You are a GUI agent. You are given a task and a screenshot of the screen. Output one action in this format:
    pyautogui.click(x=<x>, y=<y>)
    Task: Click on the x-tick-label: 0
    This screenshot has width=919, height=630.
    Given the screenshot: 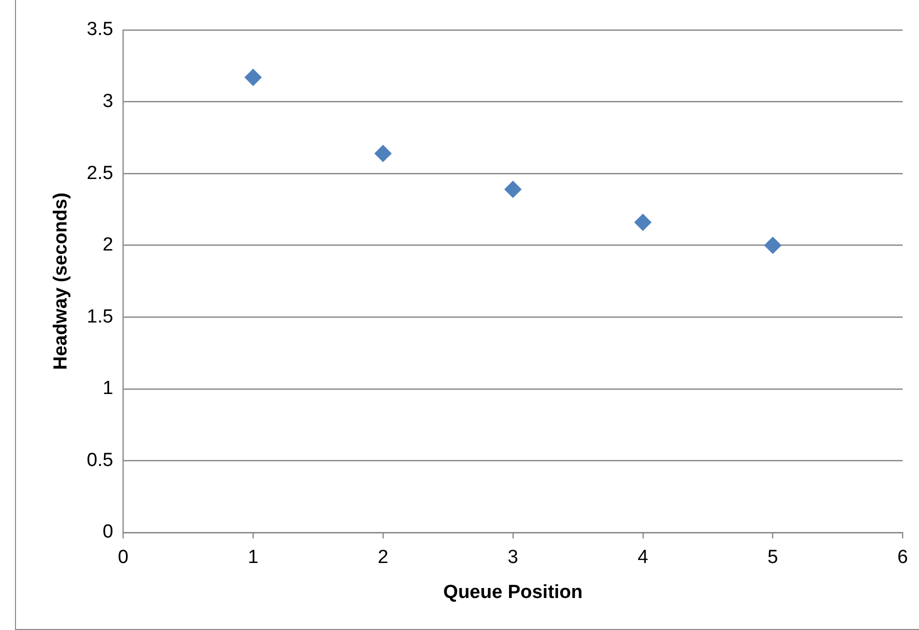 What is the action you would take?
    pyautogui.click(x=123, y=557)
    